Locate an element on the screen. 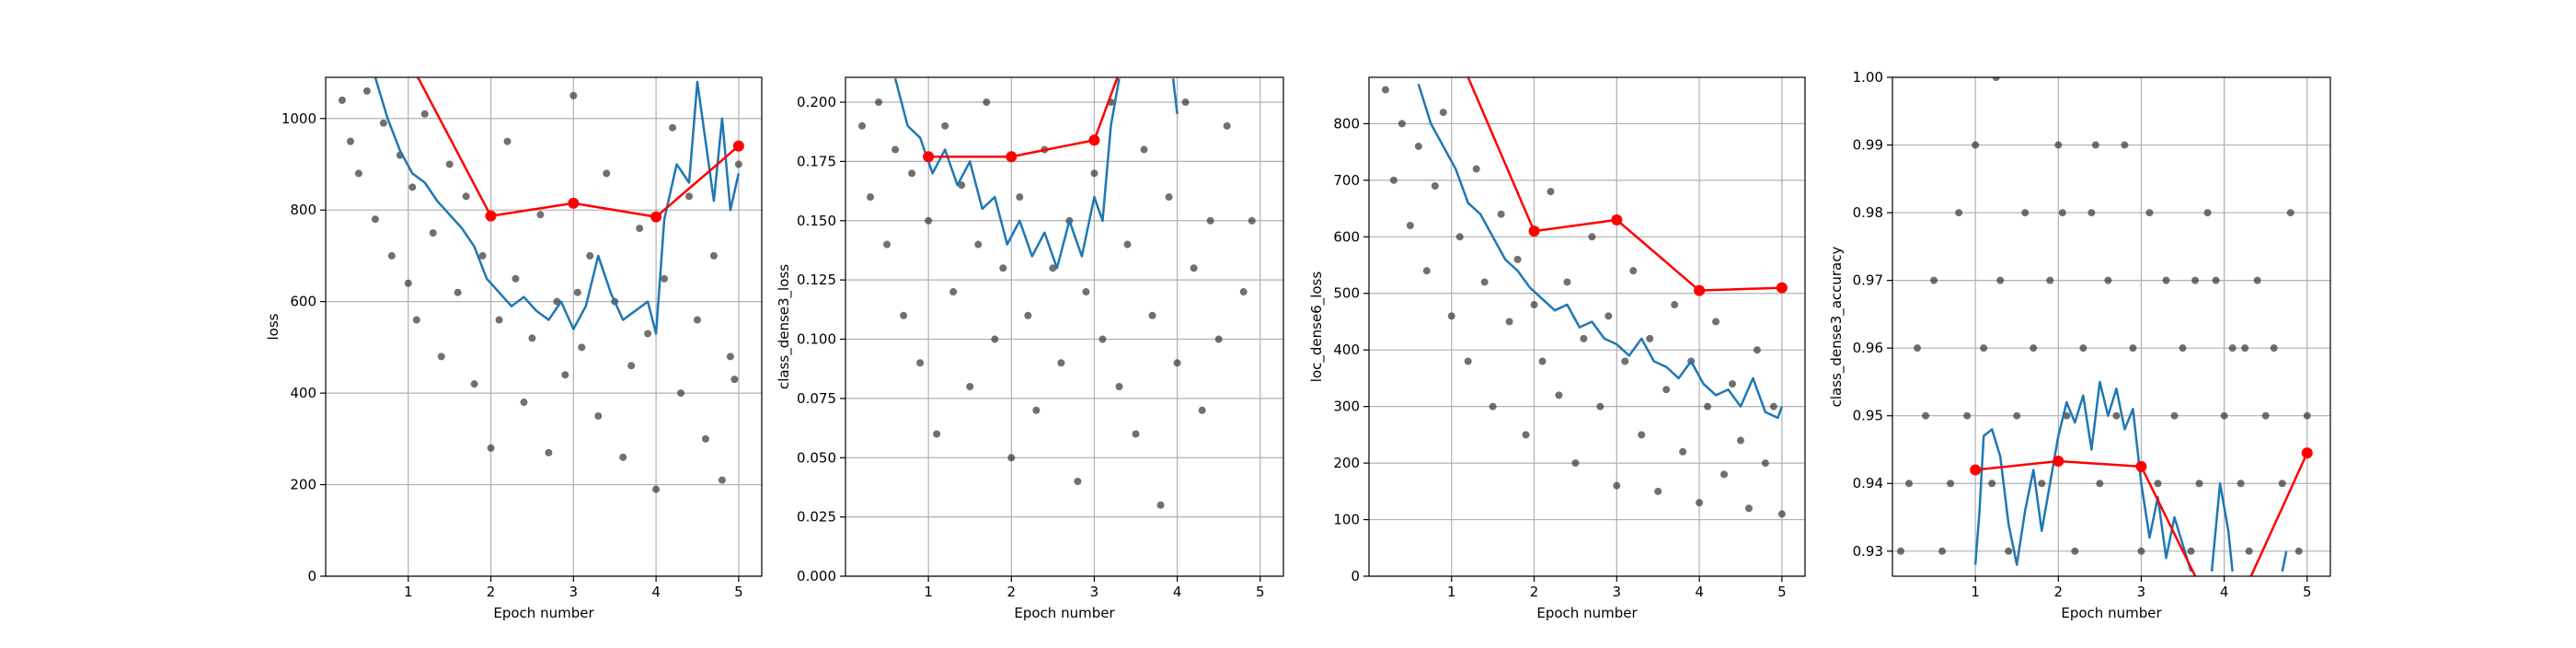  plot-area is located at coordinates (1057, 293).